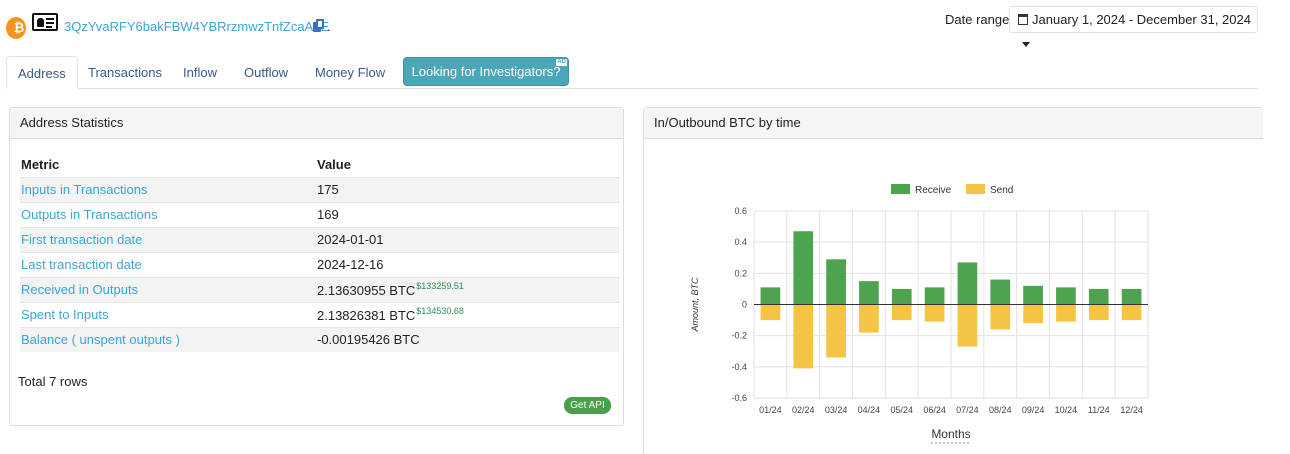 This screenshot has width=1290, height=454. Describe the element at coordinates (695, 305) in the screenshot. I see `y-axis-title: Amount, BTC` at that location.